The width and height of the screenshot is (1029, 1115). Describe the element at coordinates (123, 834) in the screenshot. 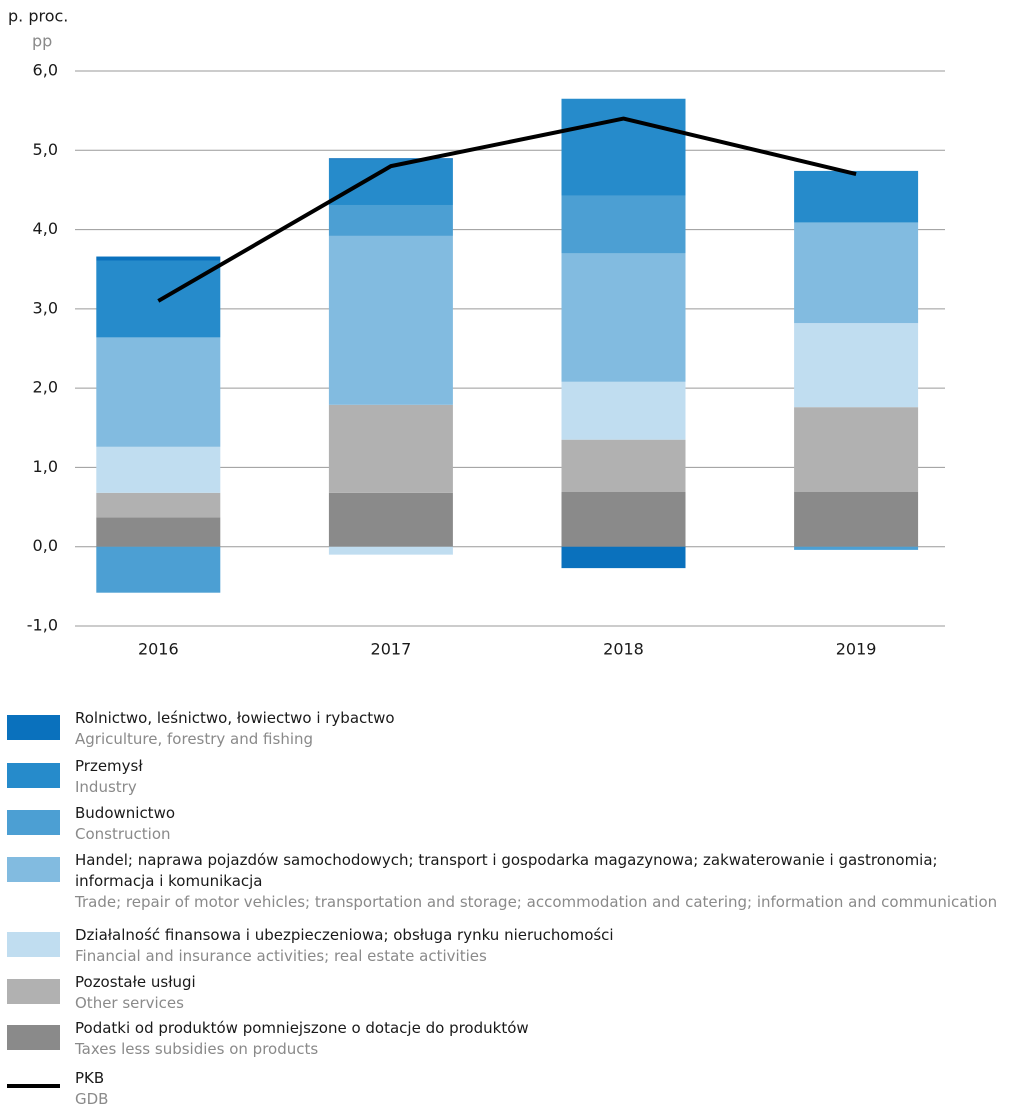

I see `legend-label-en: Construction` at that location.